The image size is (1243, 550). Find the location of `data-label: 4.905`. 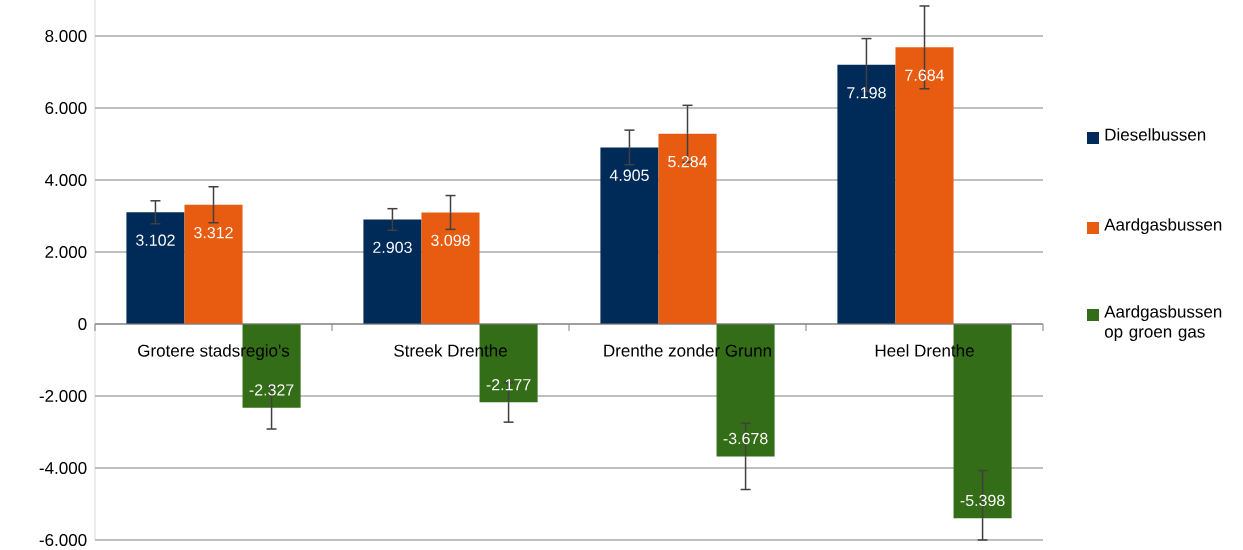

data-label: 4.905 is located at coordinates (629, 175).